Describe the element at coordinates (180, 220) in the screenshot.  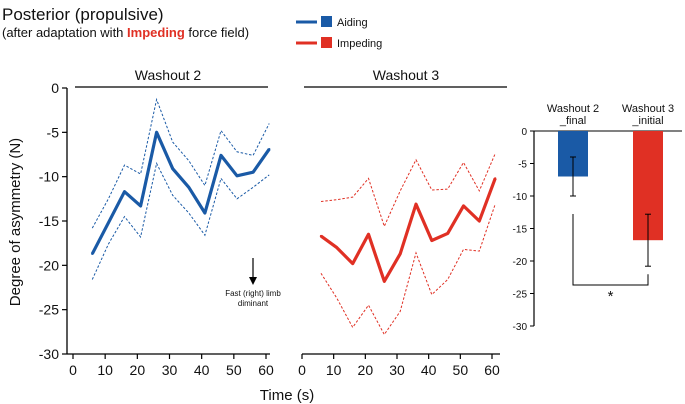
I see `washout2-lower-bound-line` at that location.